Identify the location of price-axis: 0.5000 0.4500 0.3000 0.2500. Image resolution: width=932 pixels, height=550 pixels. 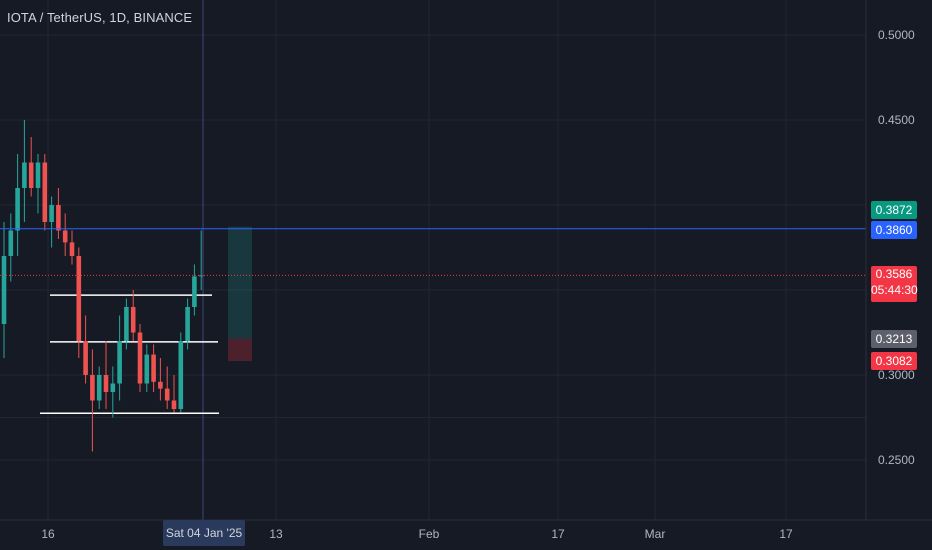
(890, 260).